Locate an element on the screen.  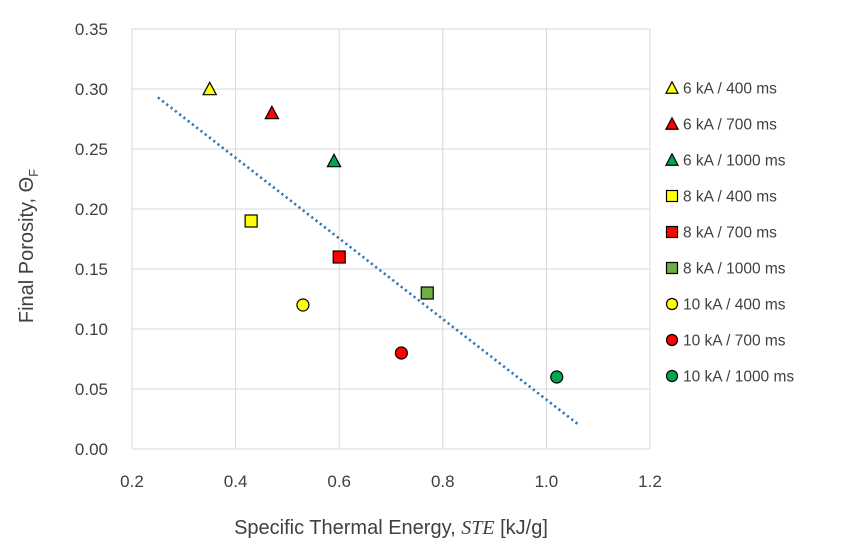
x-tick-label: 1.2 is located at coordinates (650, 481).